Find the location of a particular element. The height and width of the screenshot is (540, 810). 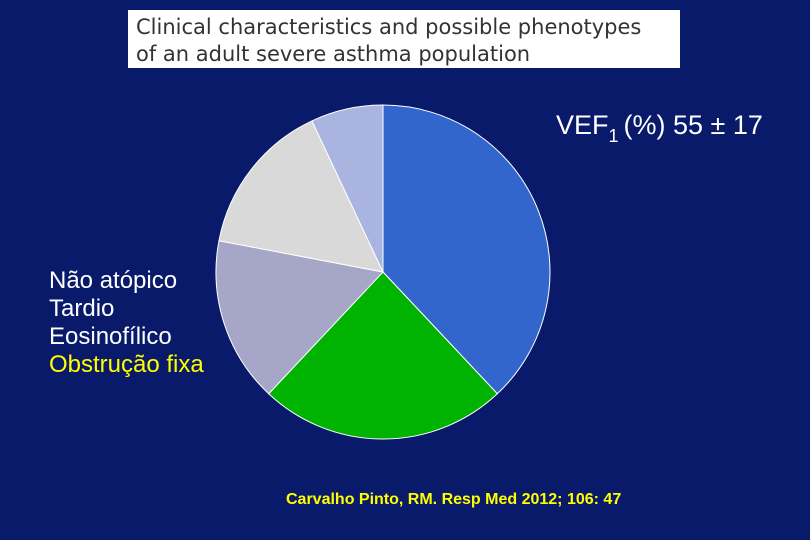

title-box is located at coordinates (404, 39).